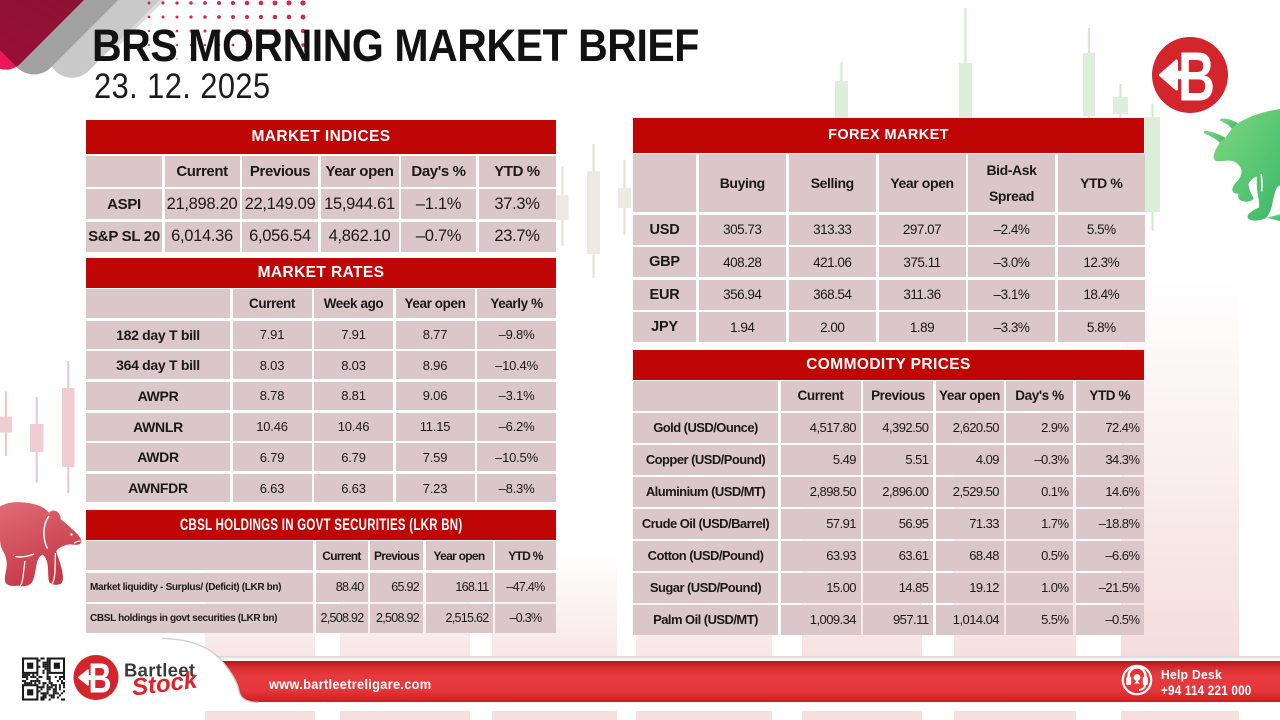 The width and height of the screenshot is (1280, 720). I want to click on svg-text: B, so click(1196, 77).